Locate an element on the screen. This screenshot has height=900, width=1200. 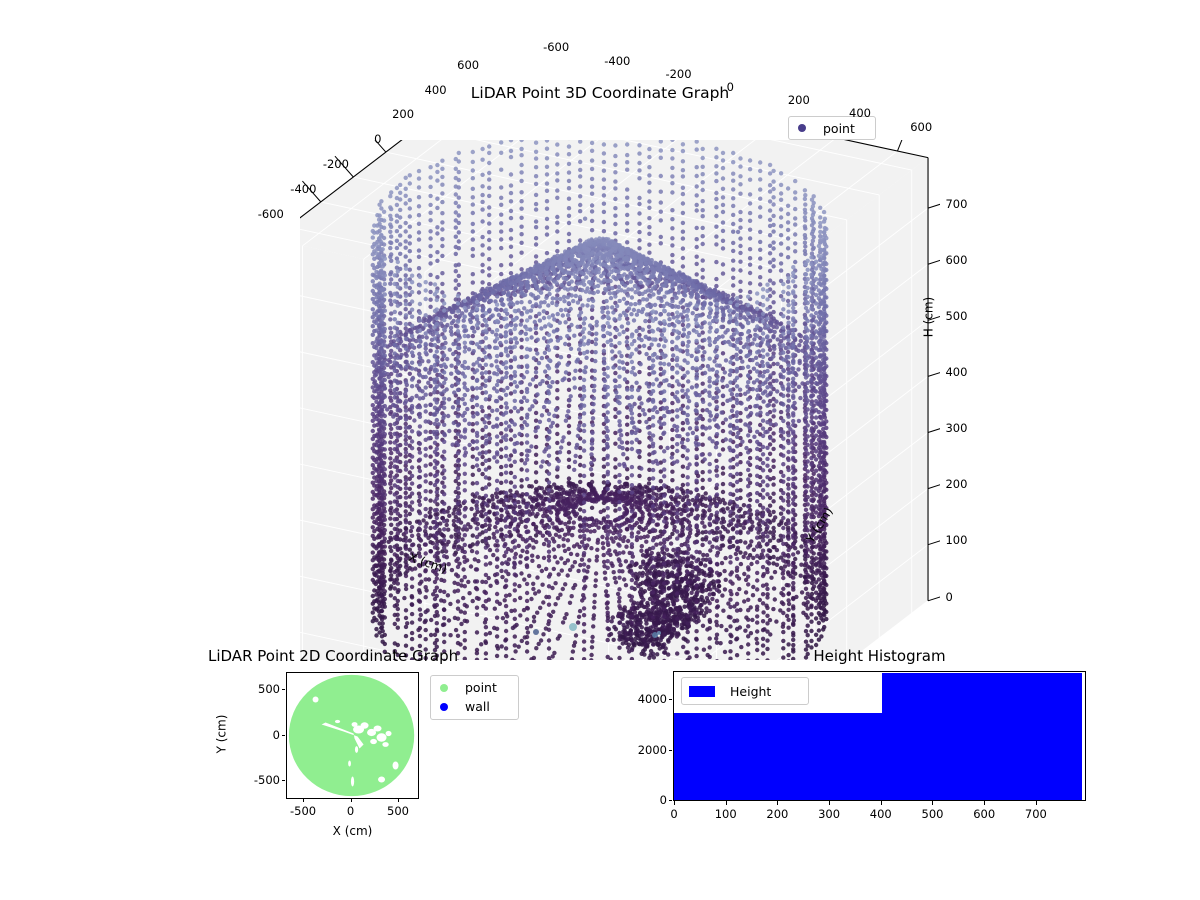
plot3d-legend: point is located at coordinates (832, 128).